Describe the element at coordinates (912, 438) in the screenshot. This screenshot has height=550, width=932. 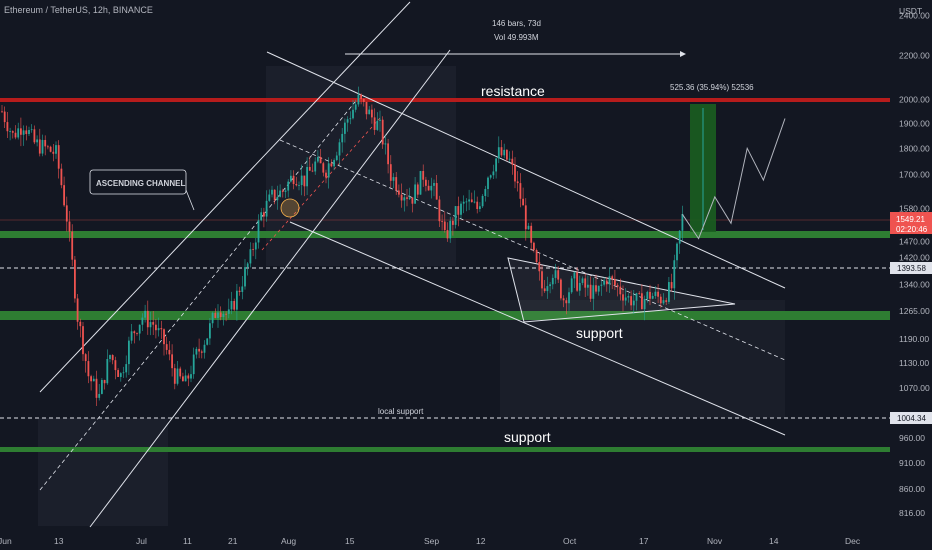
I see `y-tick-label: 960.00` at that location.